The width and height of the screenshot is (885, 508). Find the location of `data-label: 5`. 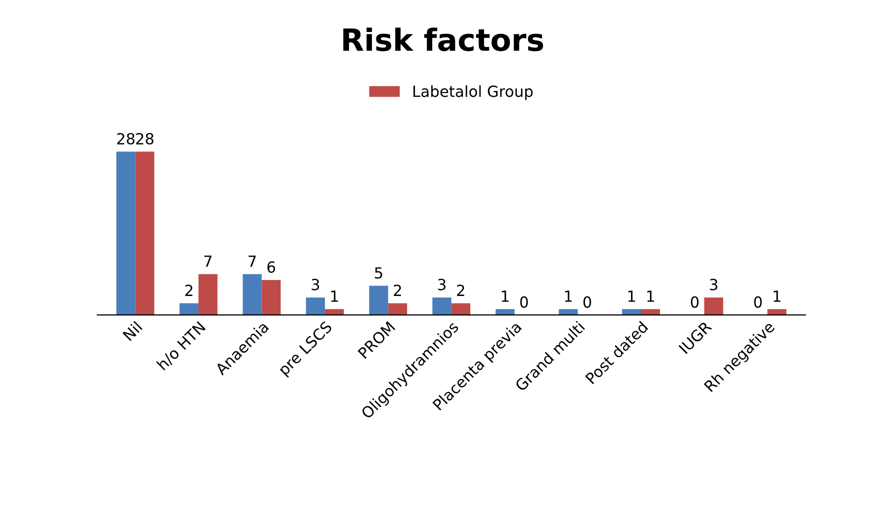

data-label: 5 is located at coordinates (378, 273).